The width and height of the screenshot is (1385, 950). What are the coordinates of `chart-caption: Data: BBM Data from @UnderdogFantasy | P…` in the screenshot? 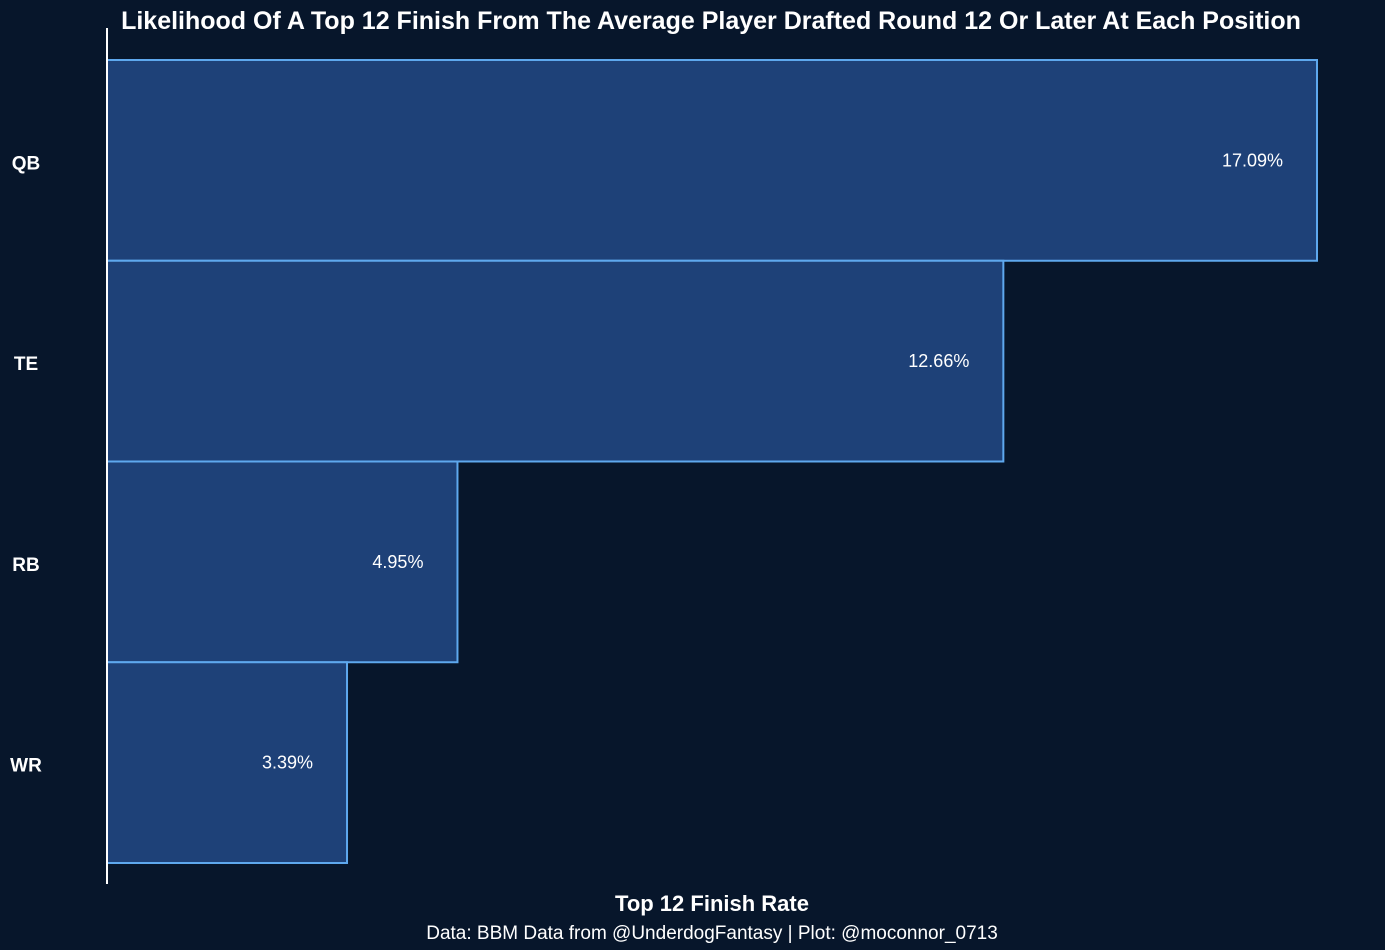 It's located at (712, 933).